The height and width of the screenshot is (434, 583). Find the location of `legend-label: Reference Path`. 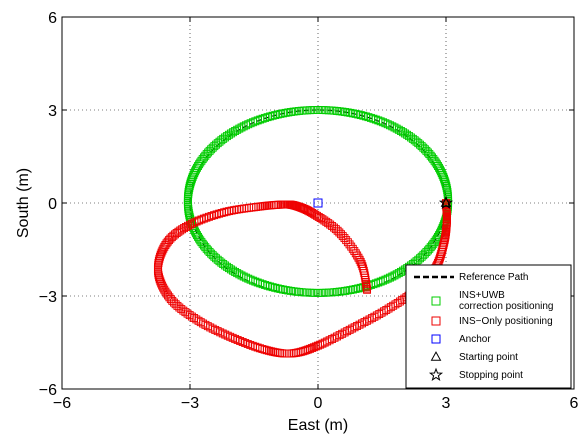

legend-label: Reference Path is located at coordinates (494, 277).